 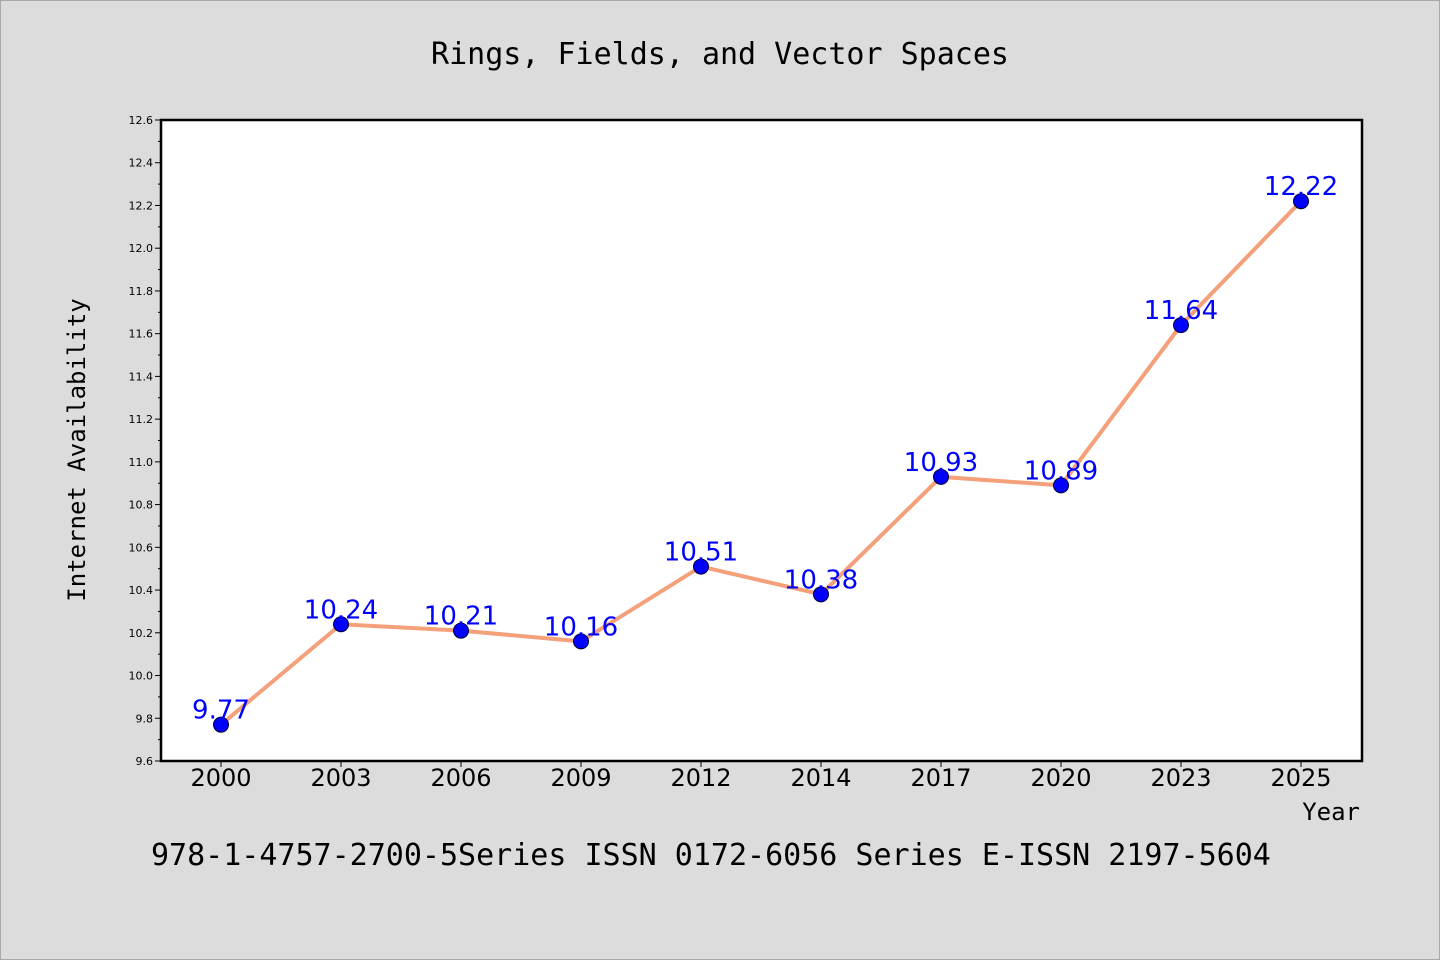 What do you see at coordinates (580, 778) in the screenshot?
I see `x-tick-label: 2009` at bounding box center [580, 778].